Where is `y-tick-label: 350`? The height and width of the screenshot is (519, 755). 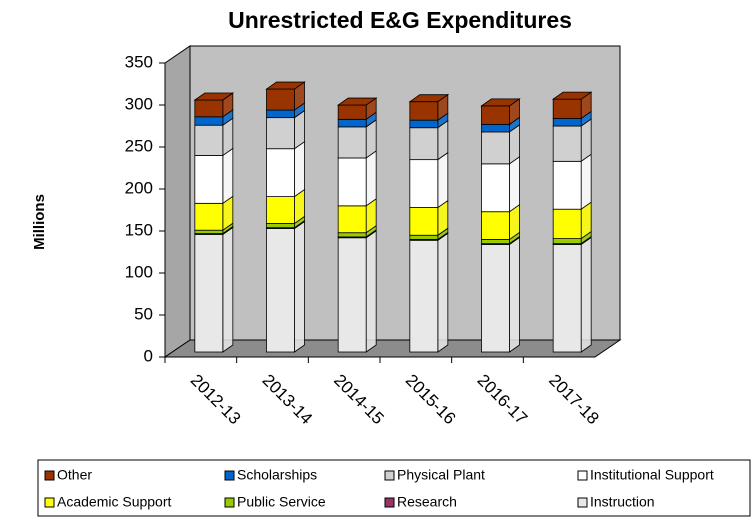
y-tick-label: 350 is located at coordinates (139, 61).